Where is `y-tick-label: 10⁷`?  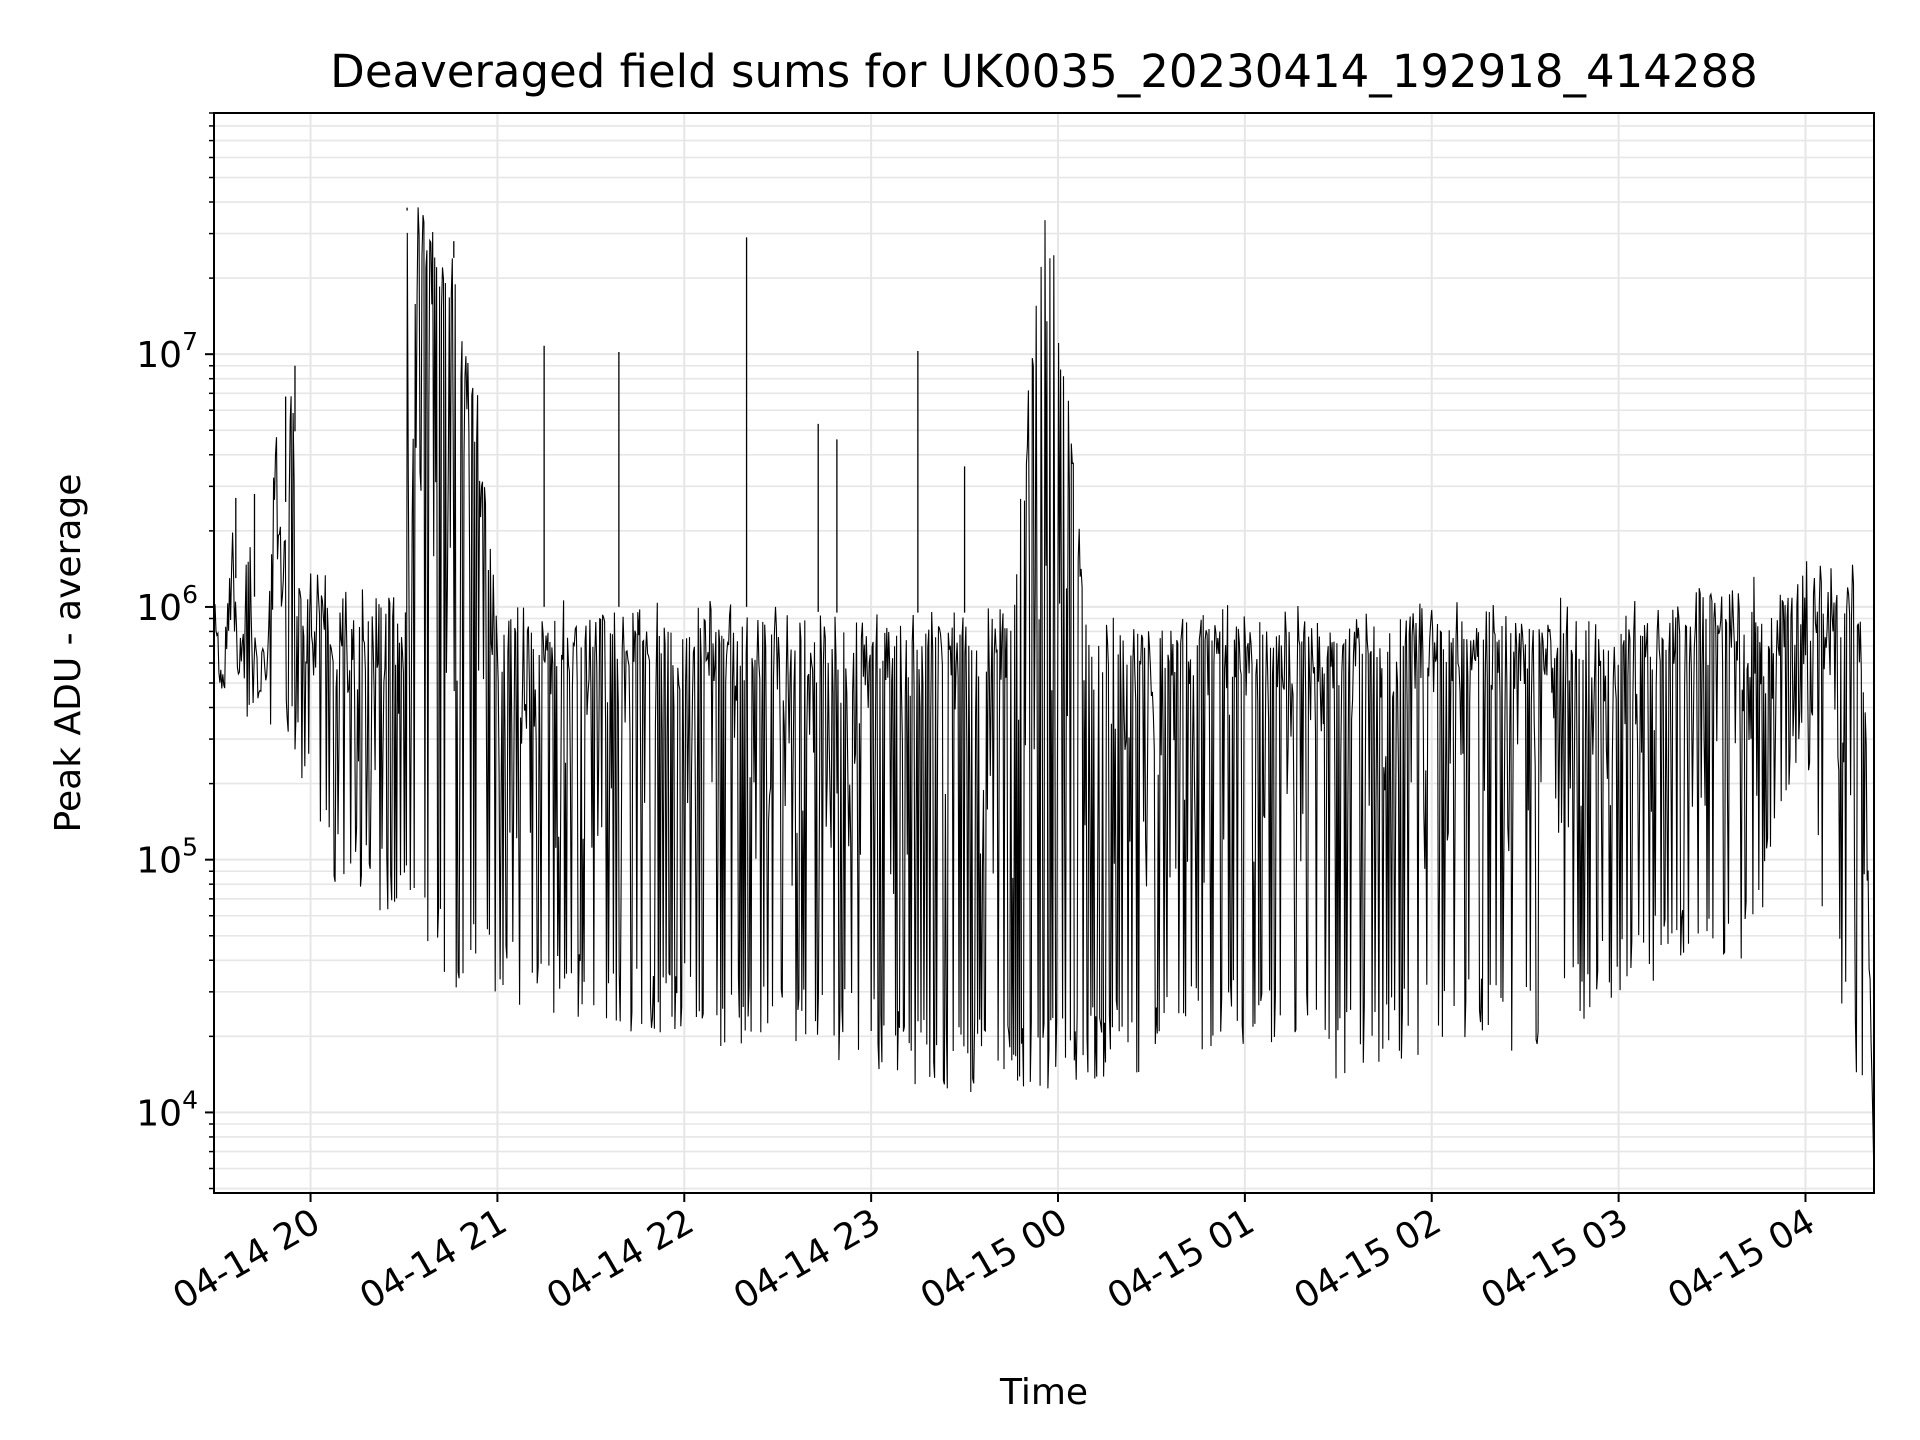 y-tick-label: 10⁷ is located at coordinates (167, 351).